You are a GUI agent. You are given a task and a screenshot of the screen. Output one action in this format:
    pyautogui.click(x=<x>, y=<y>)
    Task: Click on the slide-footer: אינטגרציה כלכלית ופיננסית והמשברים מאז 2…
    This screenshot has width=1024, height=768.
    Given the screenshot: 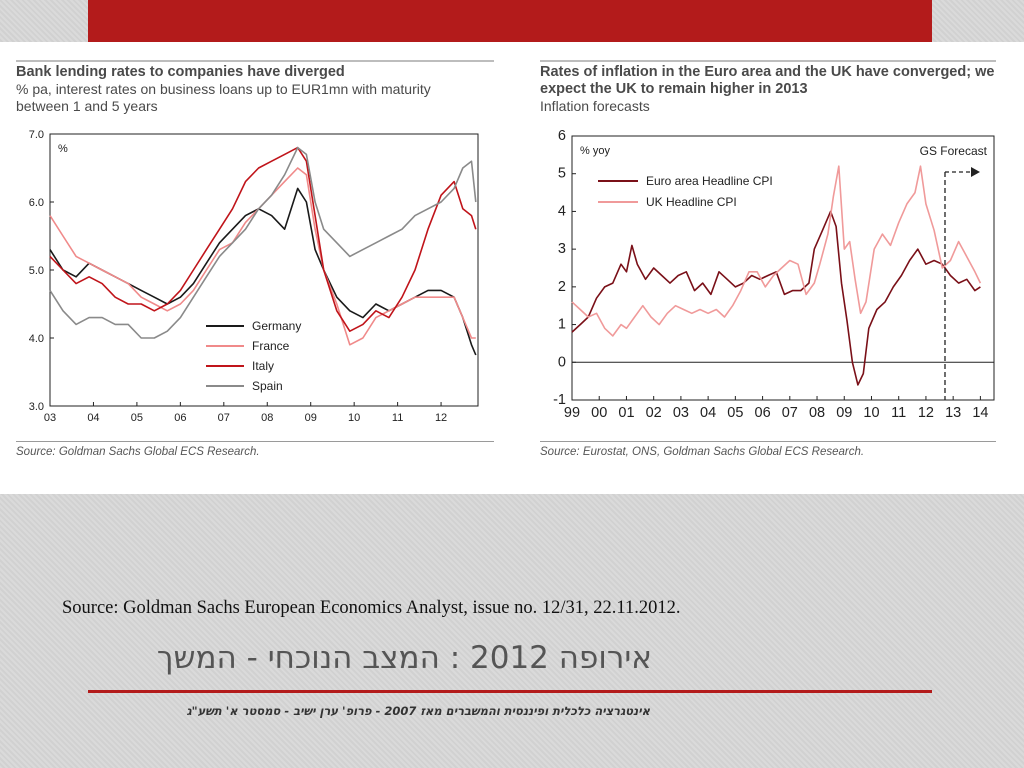 What is the action you would take?
    pyautogui.click(x=418, y=711)
    